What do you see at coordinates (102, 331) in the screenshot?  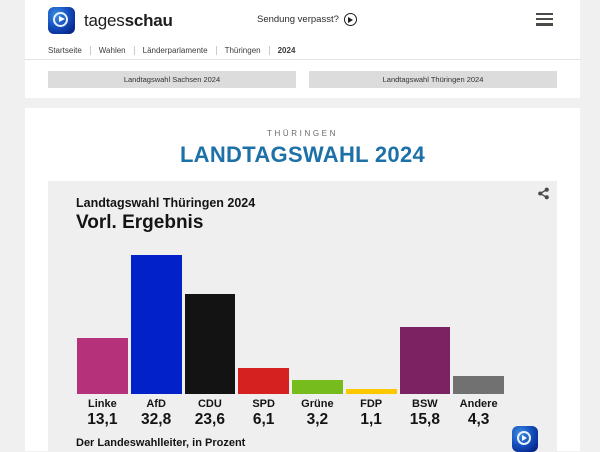 I see `bar-column-linke: Linke 13,1` at bounding box center [102, 331].